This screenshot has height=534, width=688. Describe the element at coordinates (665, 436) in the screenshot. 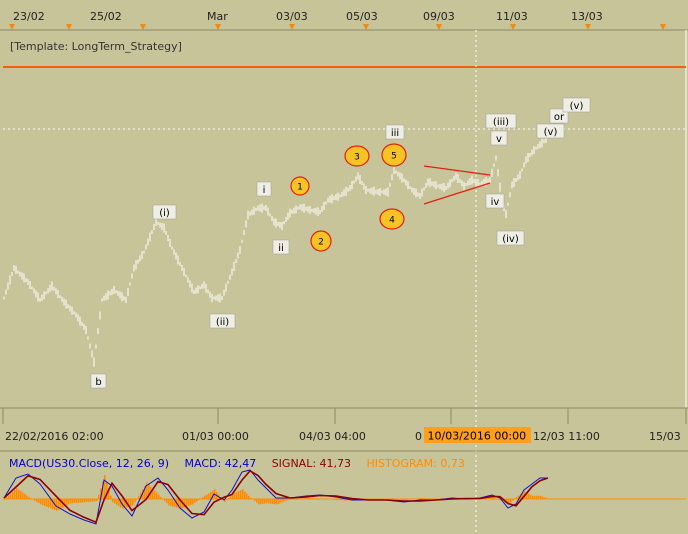

I see `bottom-axis-label: 15/03` at that location.